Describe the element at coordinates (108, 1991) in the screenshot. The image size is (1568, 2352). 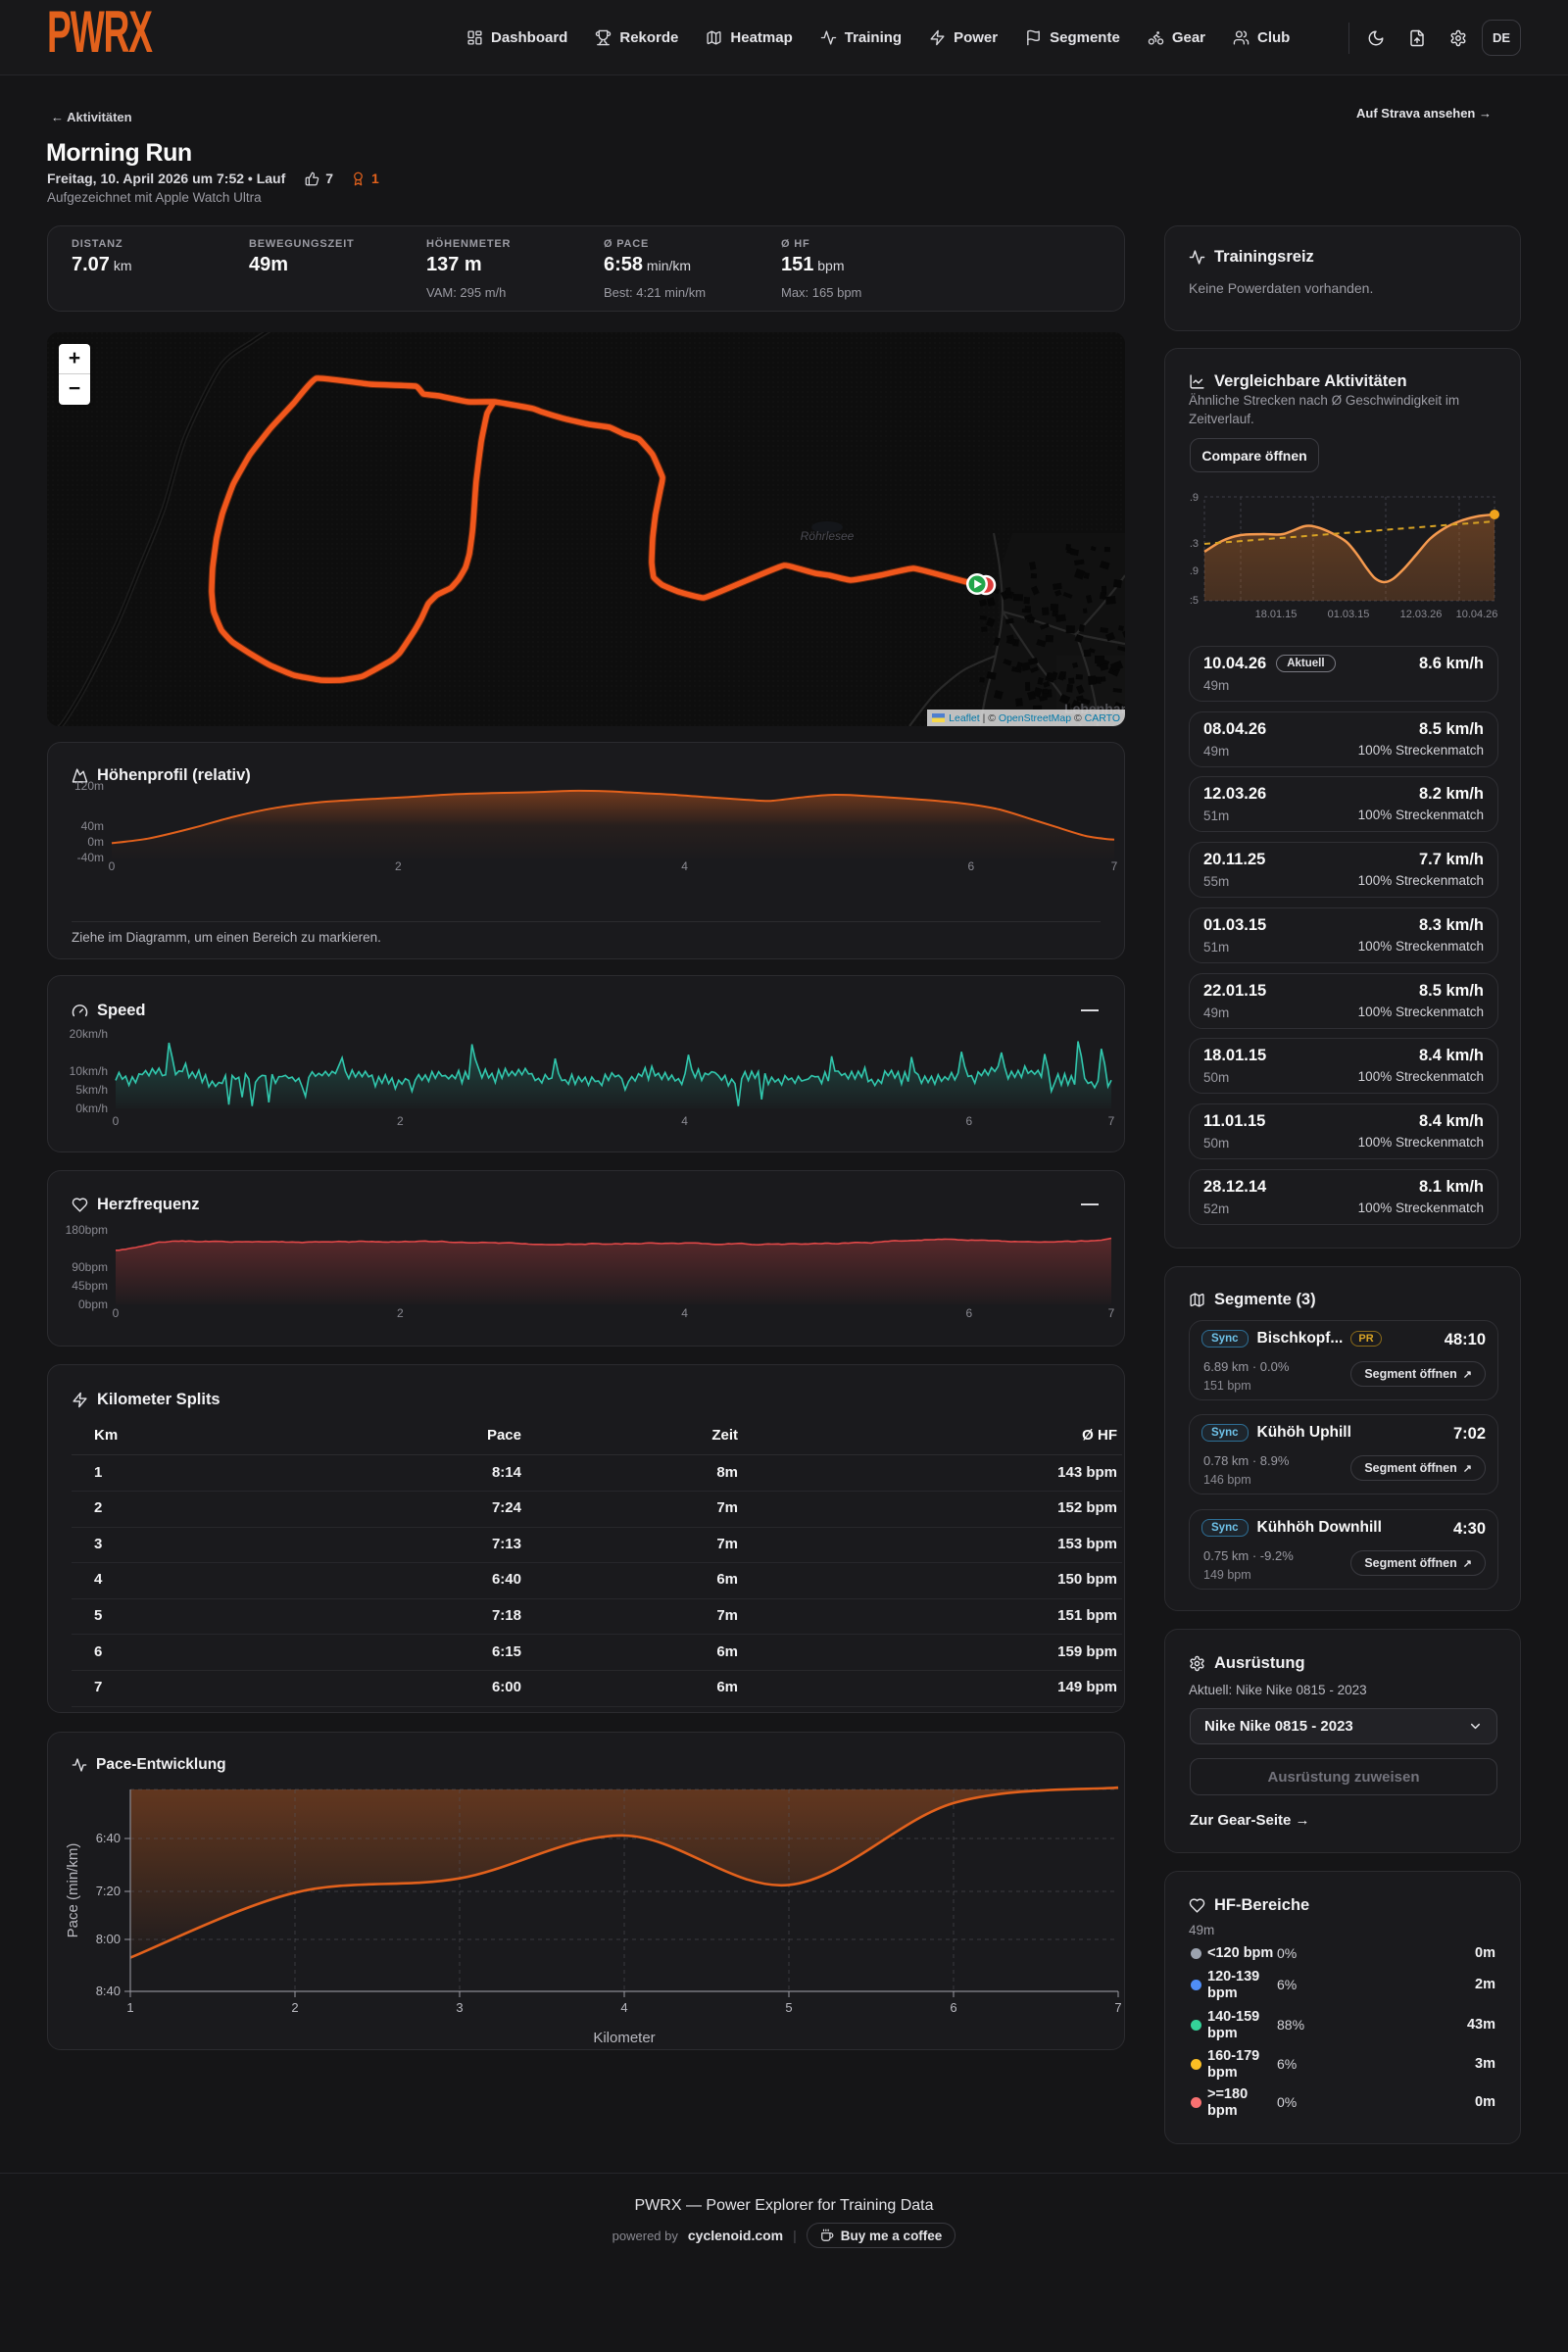
I see `svg-text: 8:40` at that location.